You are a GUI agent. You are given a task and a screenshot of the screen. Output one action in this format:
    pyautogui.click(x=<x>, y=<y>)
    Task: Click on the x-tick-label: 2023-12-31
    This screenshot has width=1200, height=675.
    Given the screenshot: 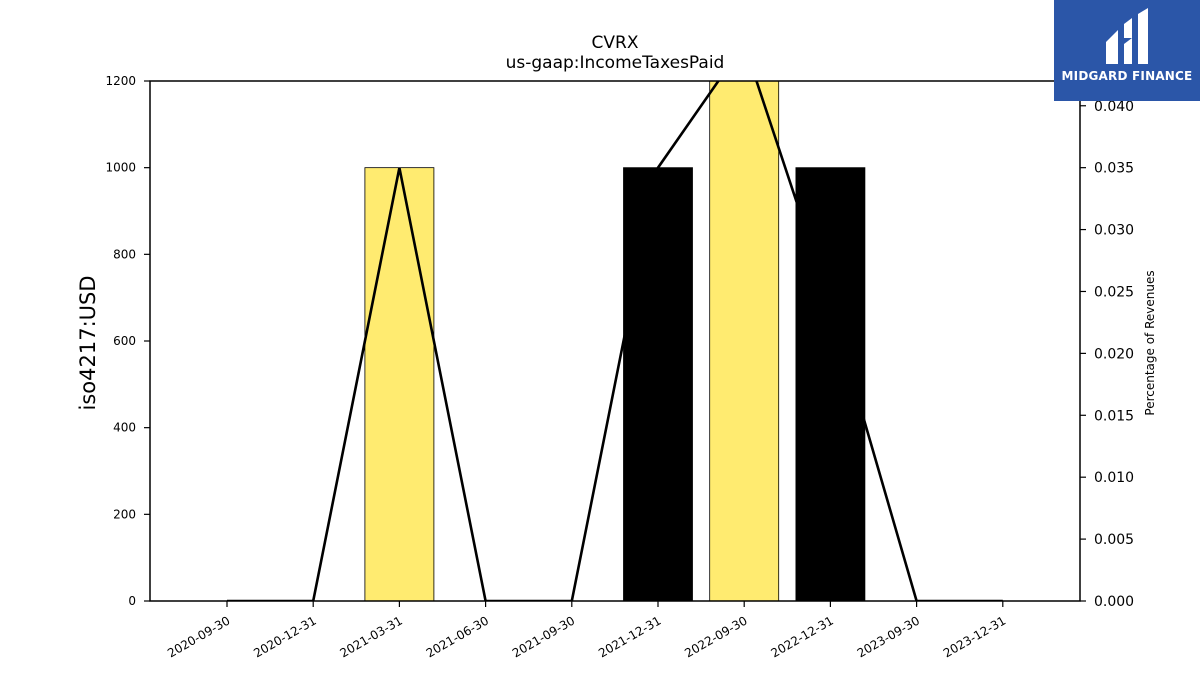 What is the action you would take?
    pyautogui.click(x=974, y=636)
    